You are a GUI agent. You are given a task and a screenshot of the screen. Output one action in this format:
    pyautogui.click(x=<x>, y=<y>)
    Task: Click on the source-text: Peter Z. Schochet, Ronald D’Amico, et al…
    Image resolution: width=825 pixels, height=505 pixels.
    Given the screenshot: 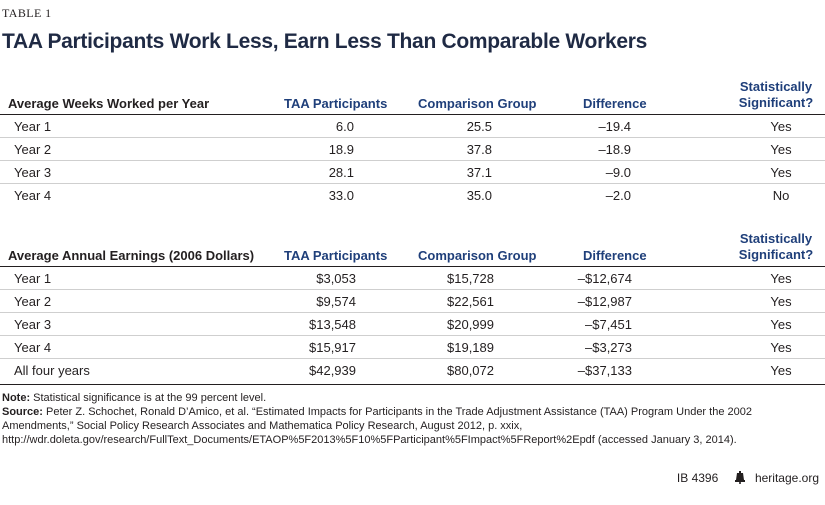 What is the action you would take?
    pyautogui.click(x=377, y=426)
    